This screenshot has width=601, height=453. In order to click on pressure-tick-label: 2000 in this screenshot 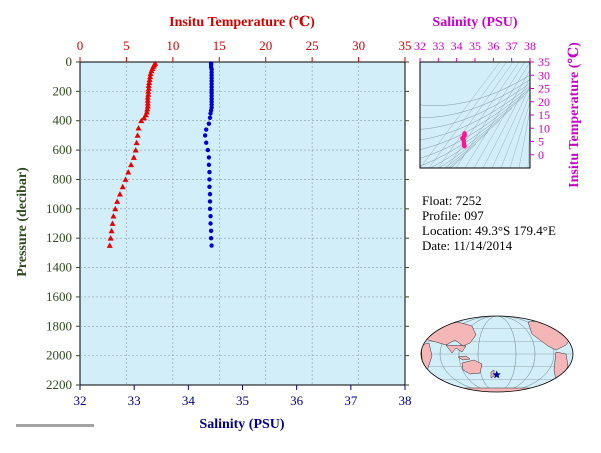, I will do `click(59, 355)`.